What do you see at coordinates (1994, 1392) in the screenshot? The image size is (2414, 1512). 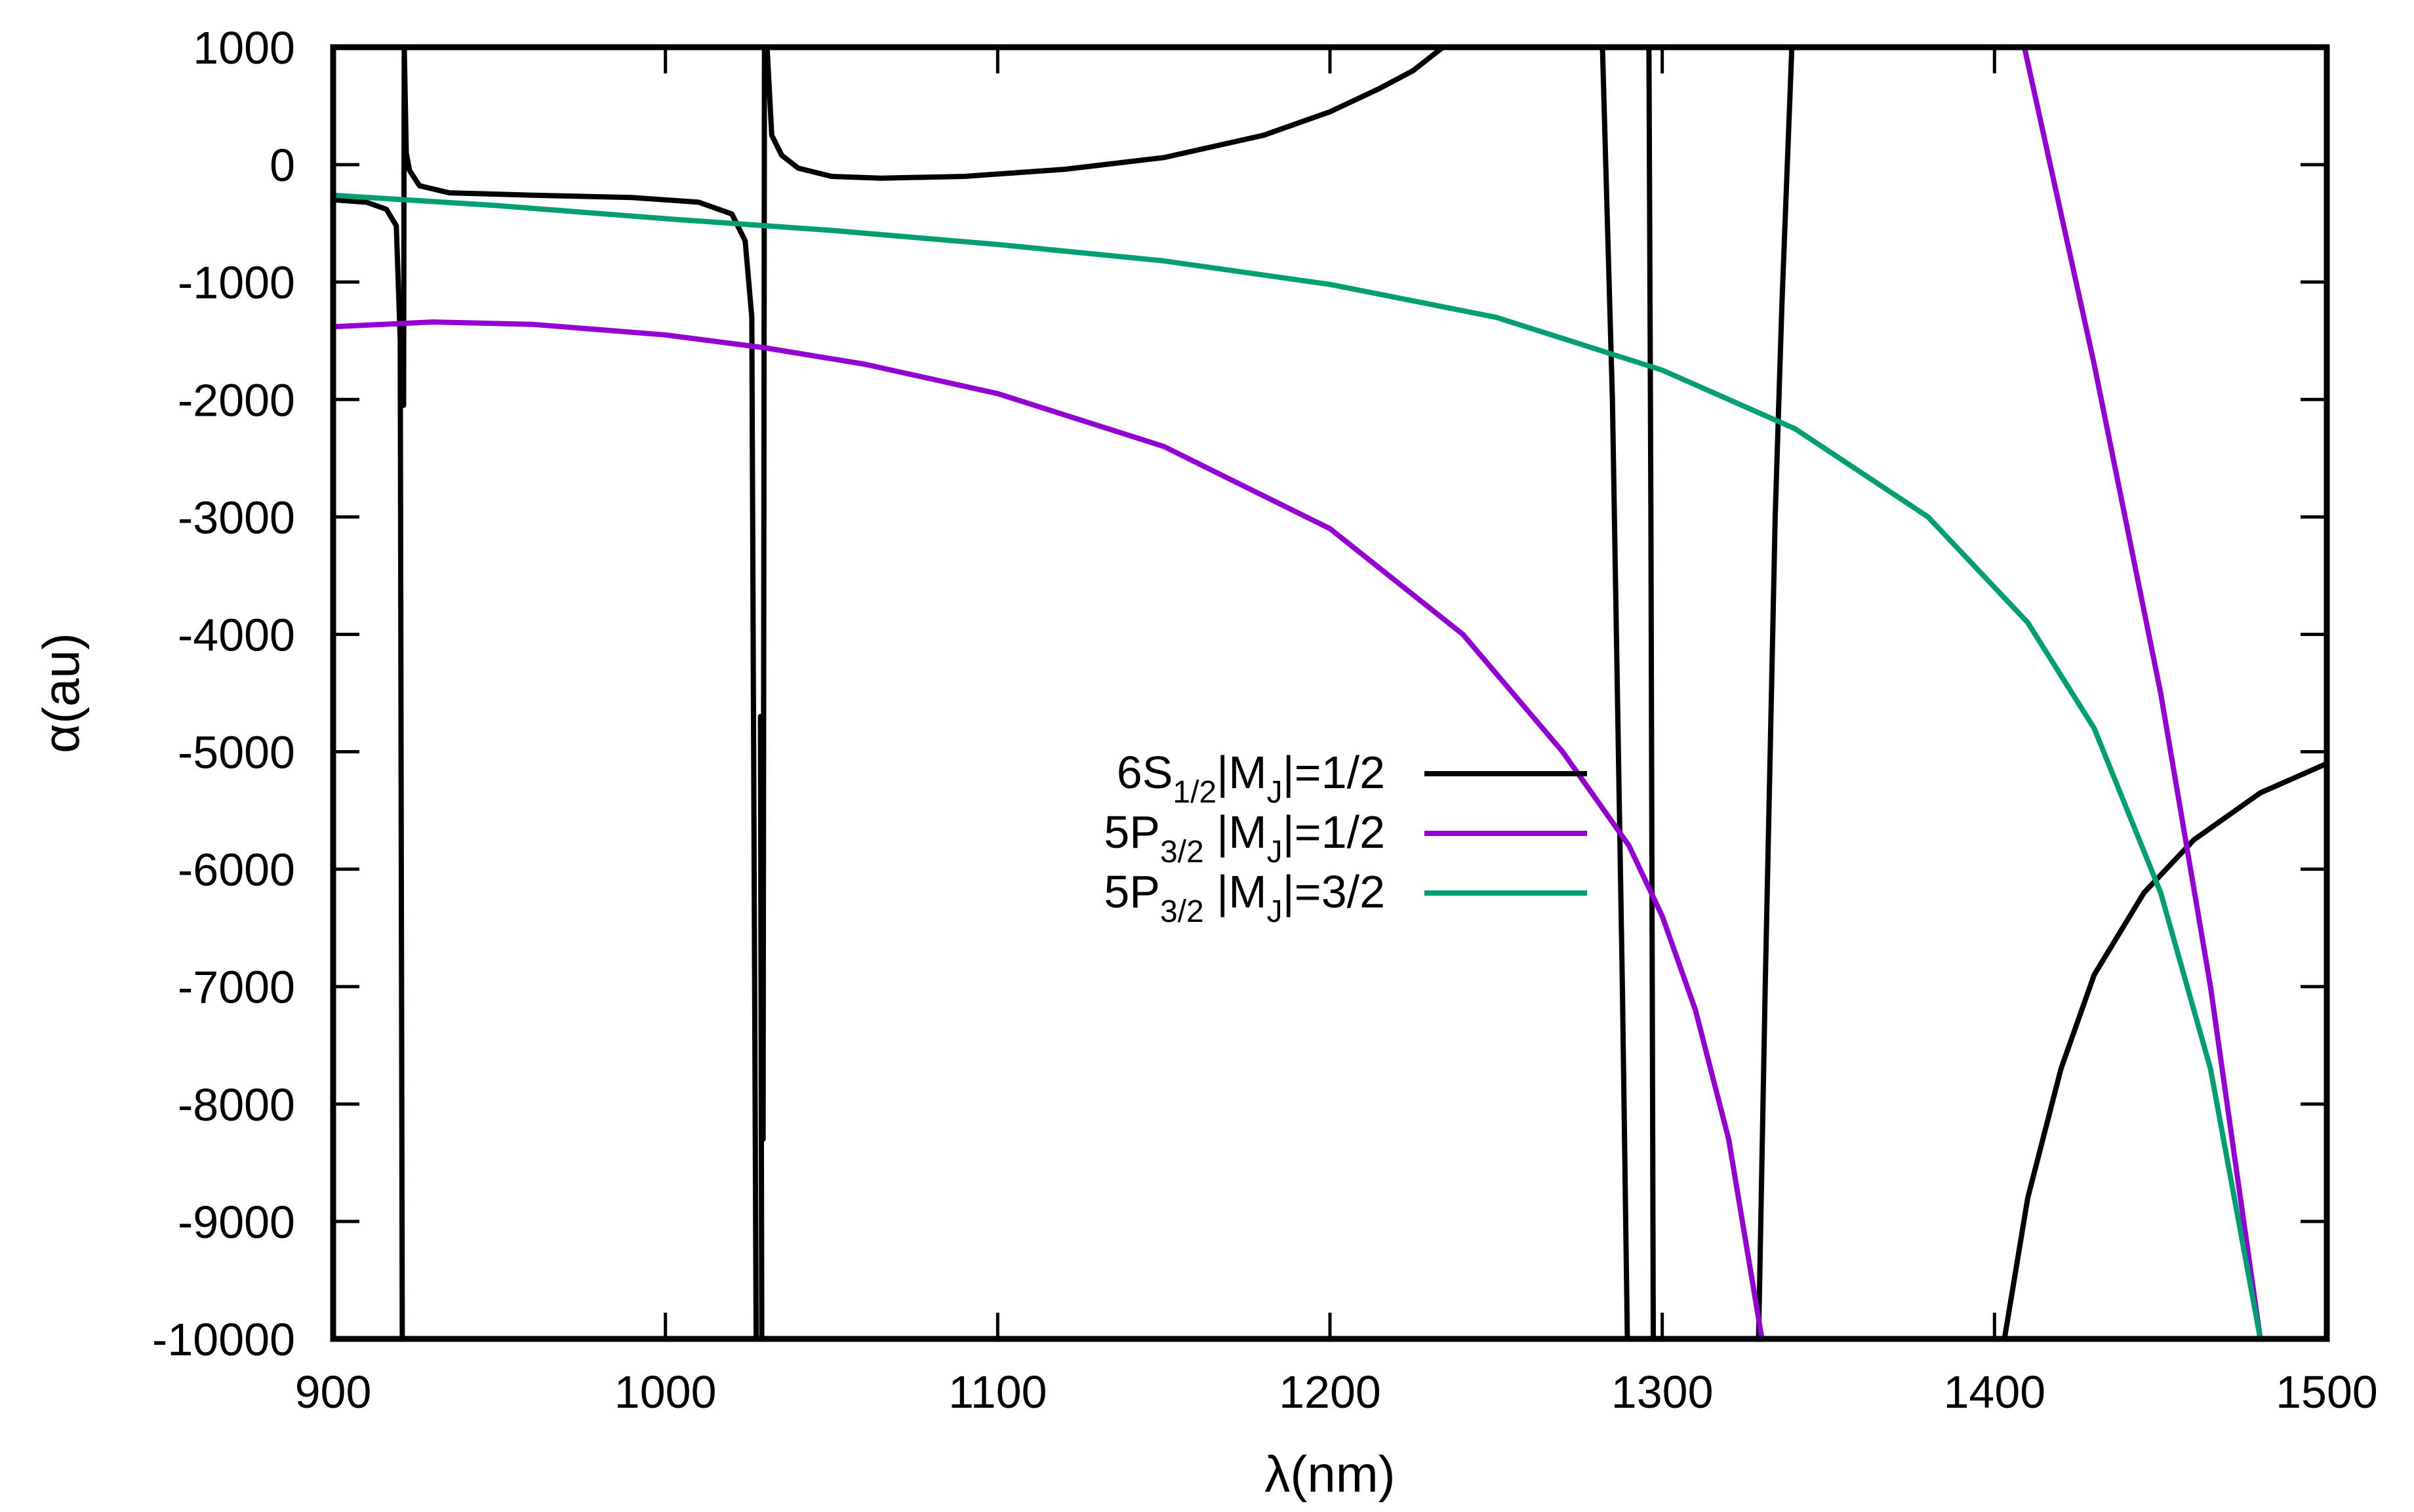 I see `x-tick-label: 1400` at bounding box center [1994, 1392].